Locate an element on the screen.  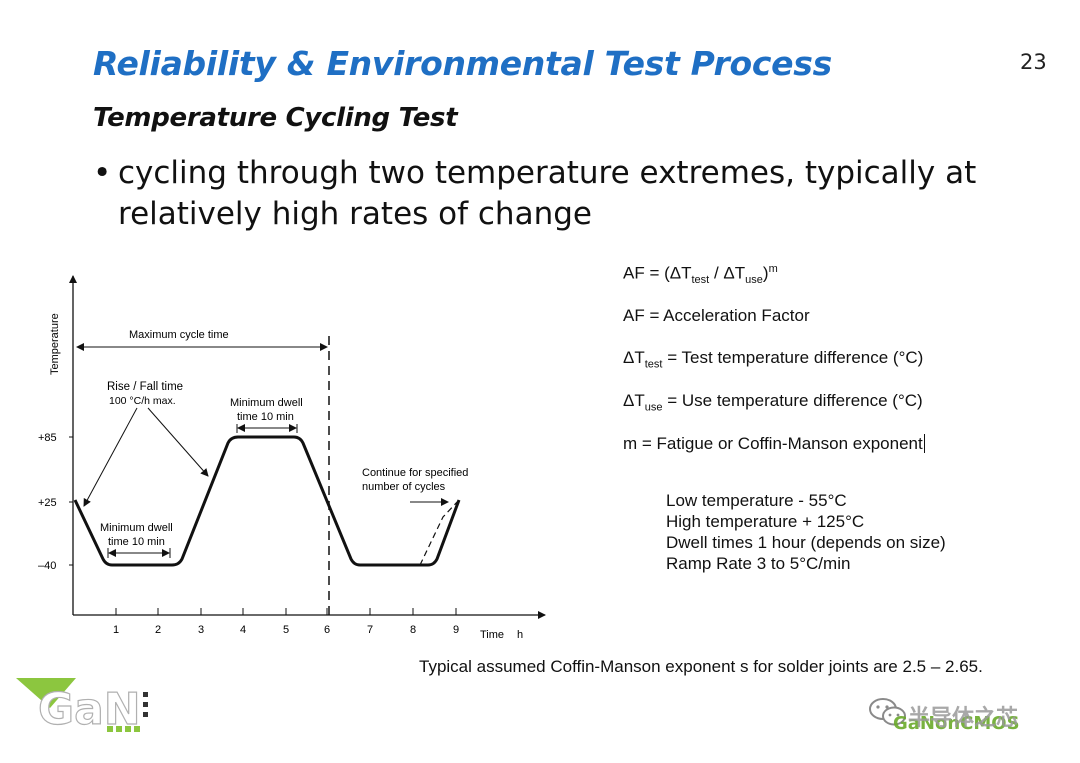
watermark-en: GaNonCMOS is located at coordinates (956, 723).